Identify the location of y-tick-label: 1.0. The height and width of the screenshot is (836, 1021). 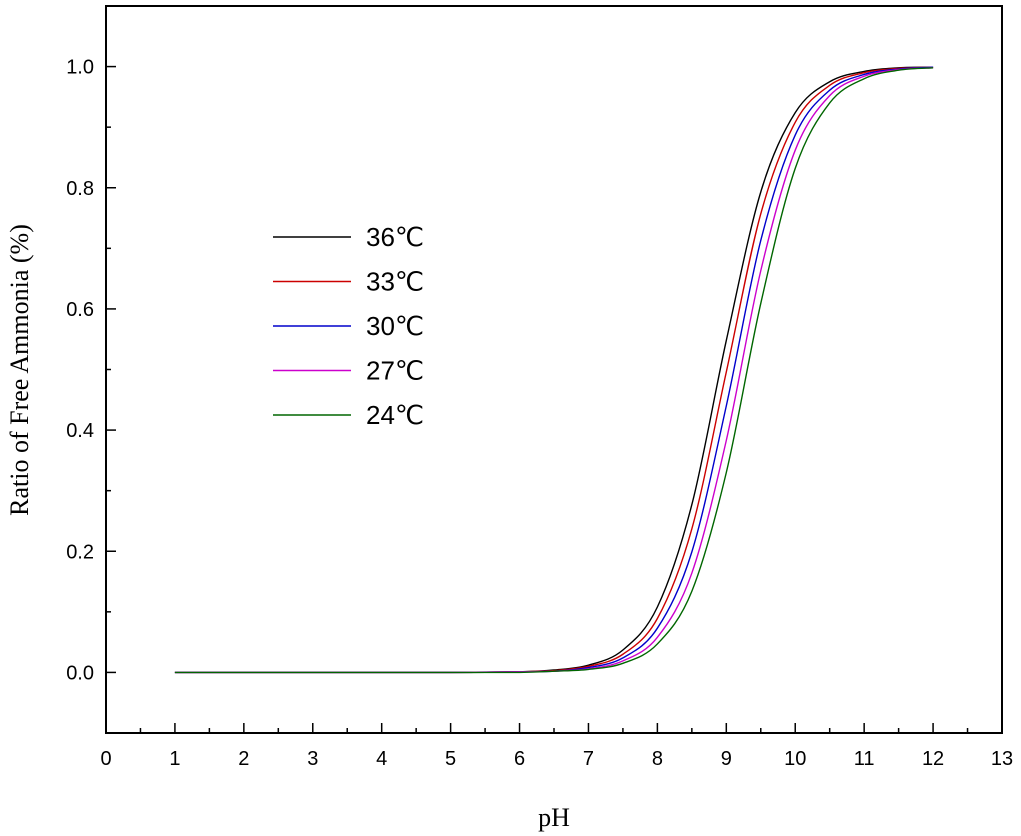
(80, 68).